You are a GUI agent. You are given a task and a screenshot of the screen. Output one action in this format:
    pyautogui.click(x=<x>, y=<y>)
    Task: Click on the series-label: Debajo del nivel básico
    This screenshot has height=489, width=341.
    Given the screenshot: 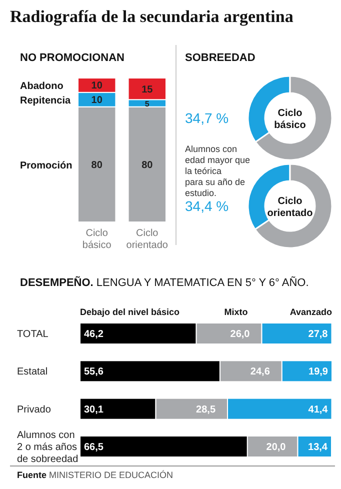 What is the action you would take?
    pyautogui.click(x=130, y=312)
    